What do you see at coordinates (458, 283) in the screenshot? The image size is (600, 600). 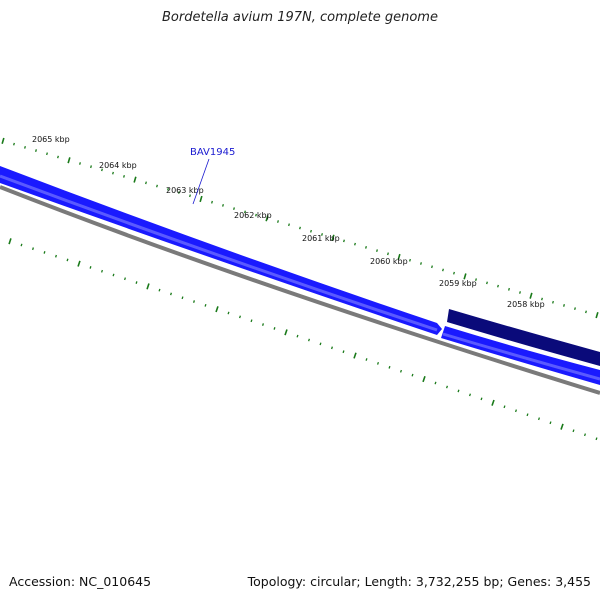 I see `tick-label-2059: 2059 kbp` at bounding box center [458, 283].